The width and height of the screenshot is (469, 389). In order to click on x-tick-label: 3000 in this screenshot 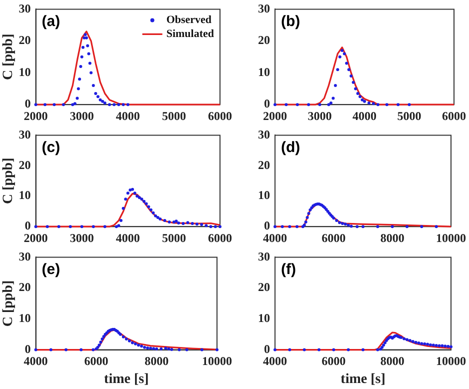, I will do `click(320, 115)`.